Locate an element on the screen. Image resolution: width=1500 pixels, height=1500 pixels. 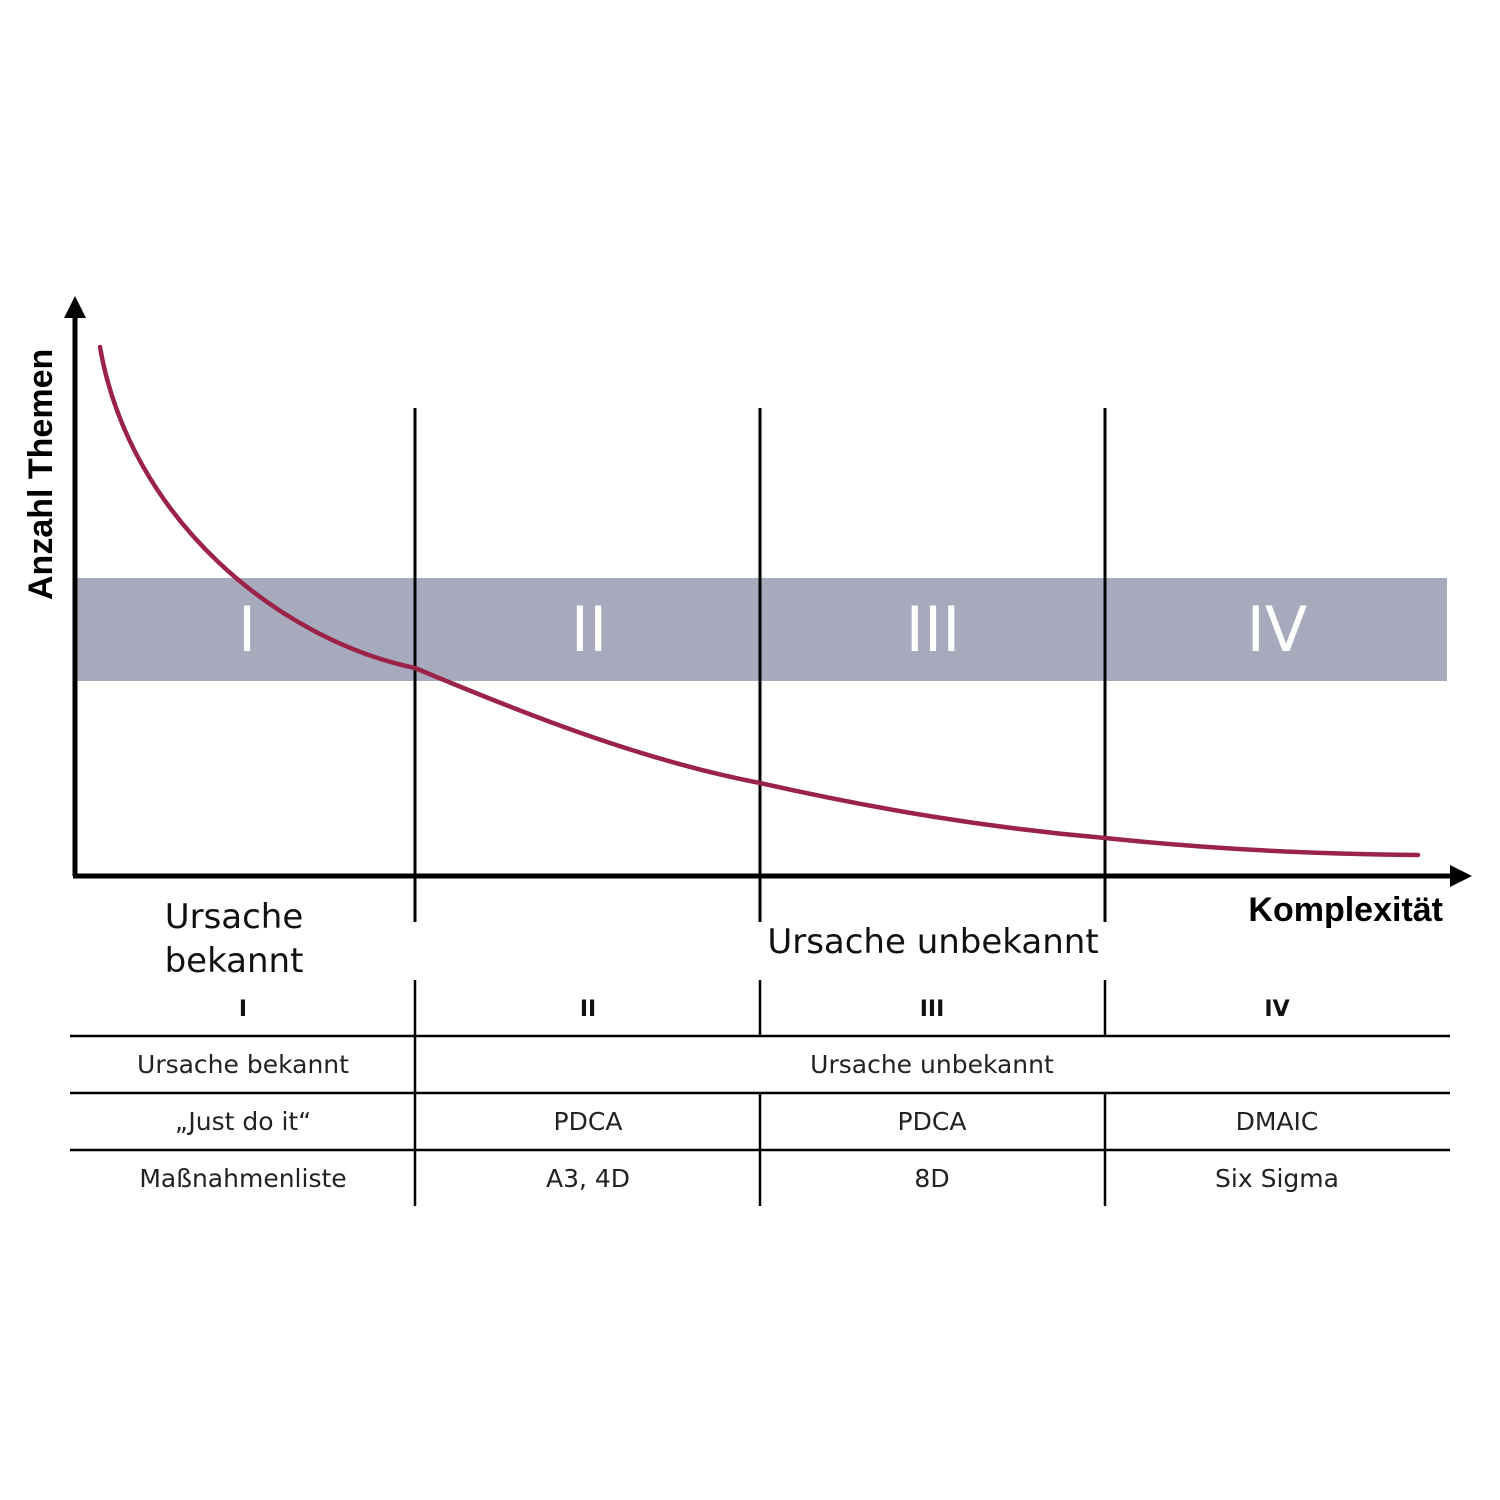
cause-known-label-line2: bekannt is located at coordinates (234, 961).